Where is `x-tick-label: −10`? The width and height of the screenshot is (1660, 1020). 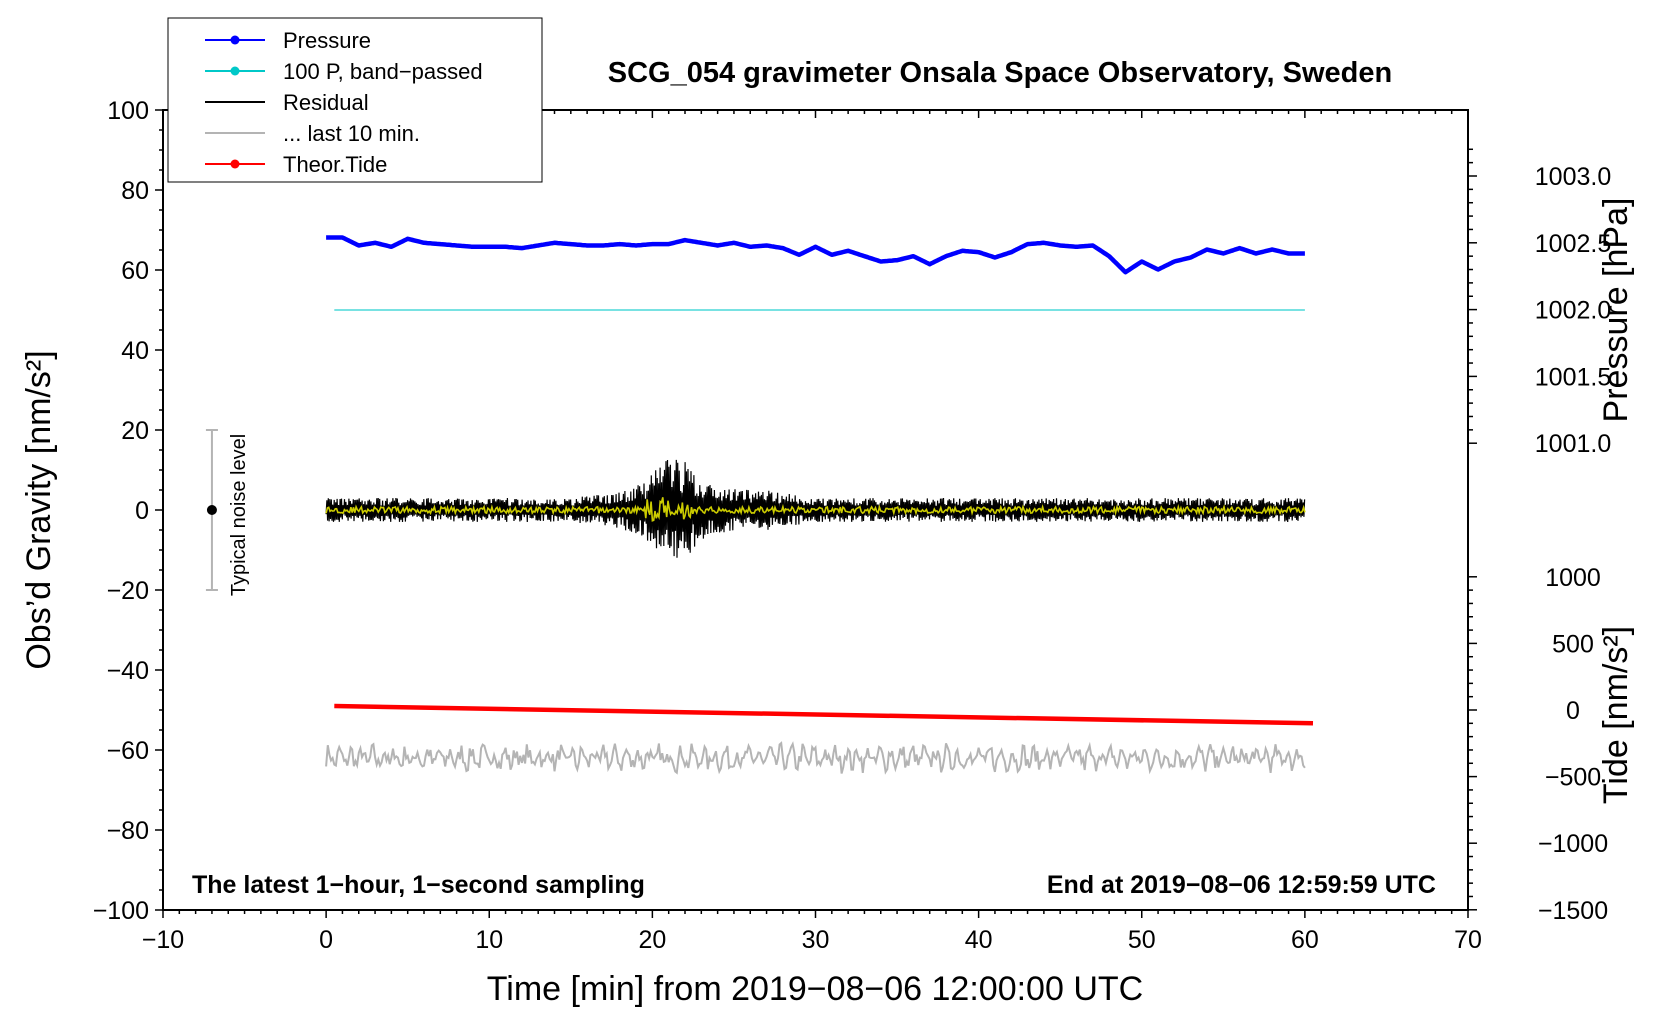 x-tick-label: −10 is located at coordinates (163, 940).